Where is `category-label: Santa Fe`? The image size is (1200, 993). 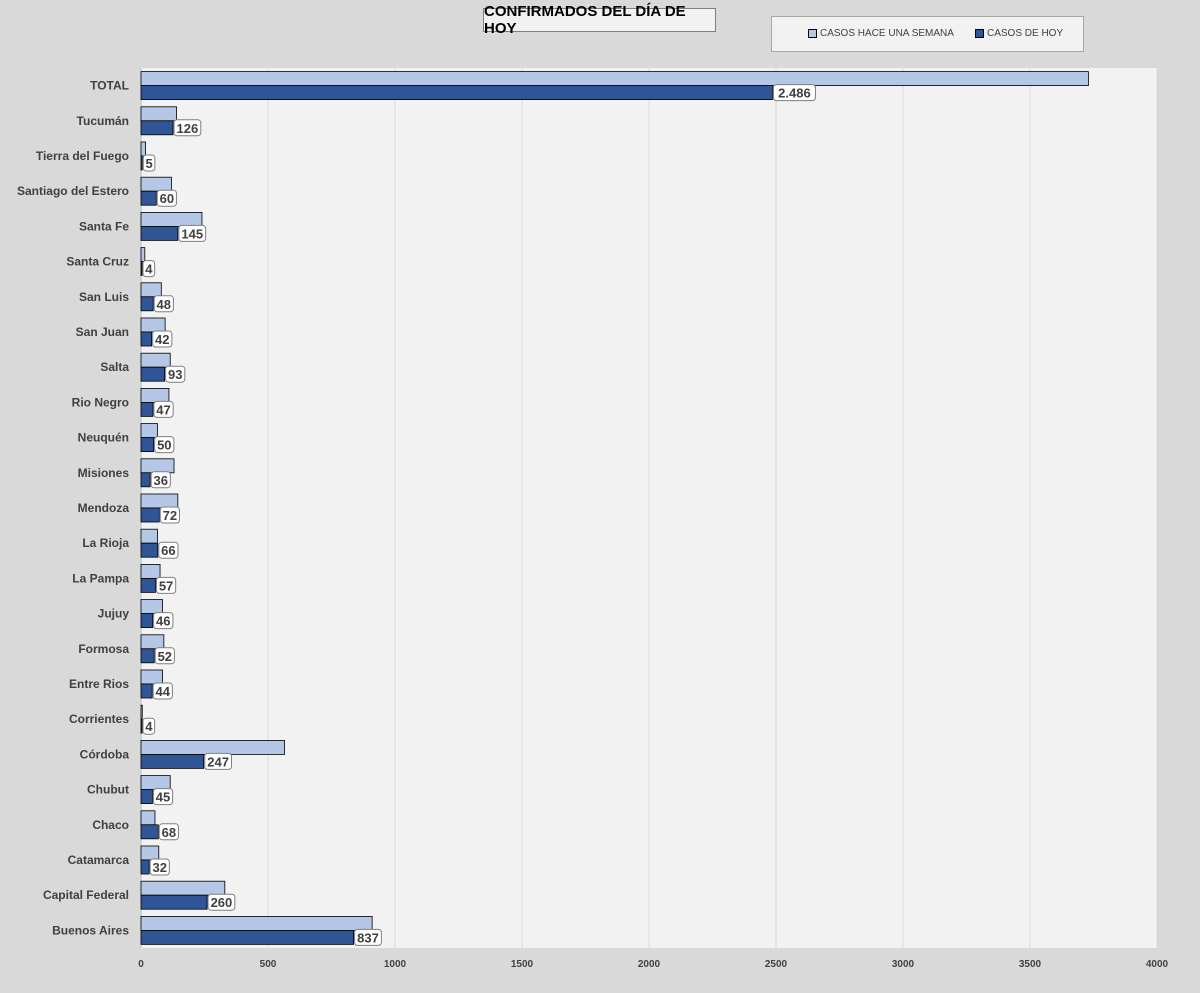 category-label: Santa Fe is located at coordinates (104, 226).